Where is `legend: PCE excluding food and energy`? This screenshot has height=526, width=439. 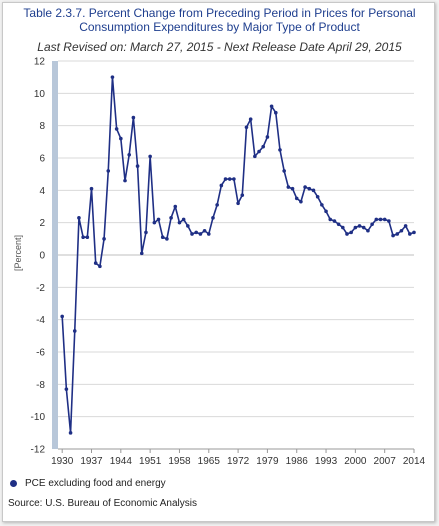
legend: PCE excluding food and energy is located at coordinates (88, 483).